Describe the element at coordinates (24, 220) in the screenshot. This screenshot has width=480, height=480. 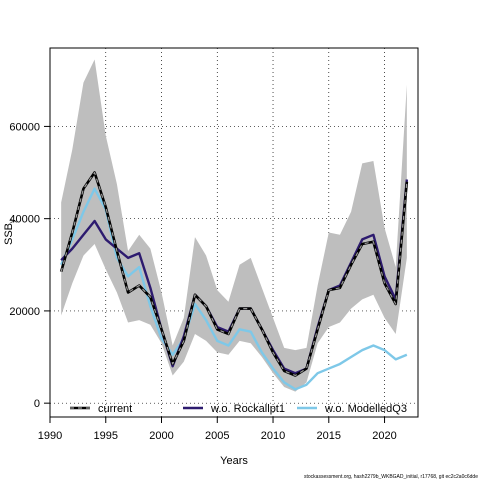
I see `y-tick-label-40000: 40000` at that location.